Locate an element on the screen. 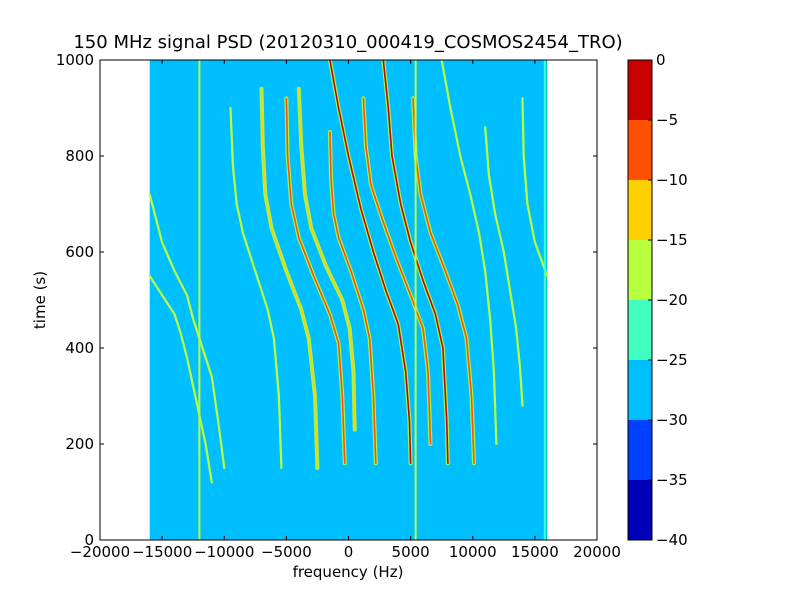 This screenshot has width=800, height=600. colorbar-tick-label: −10 is located at coordinates (672, 180).